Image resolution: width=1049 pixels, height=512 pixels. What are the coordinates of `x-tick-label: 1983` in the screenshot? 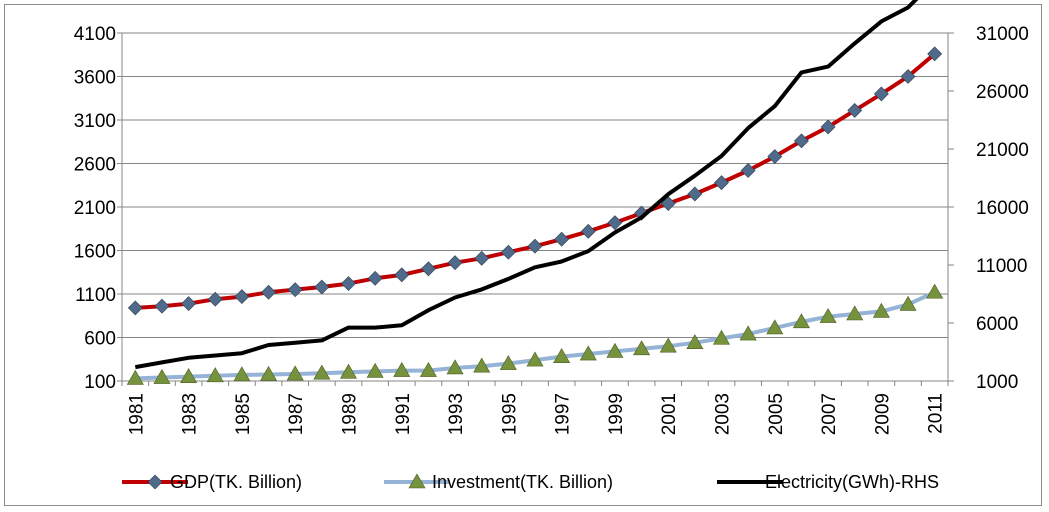 It's located at (190, 414).